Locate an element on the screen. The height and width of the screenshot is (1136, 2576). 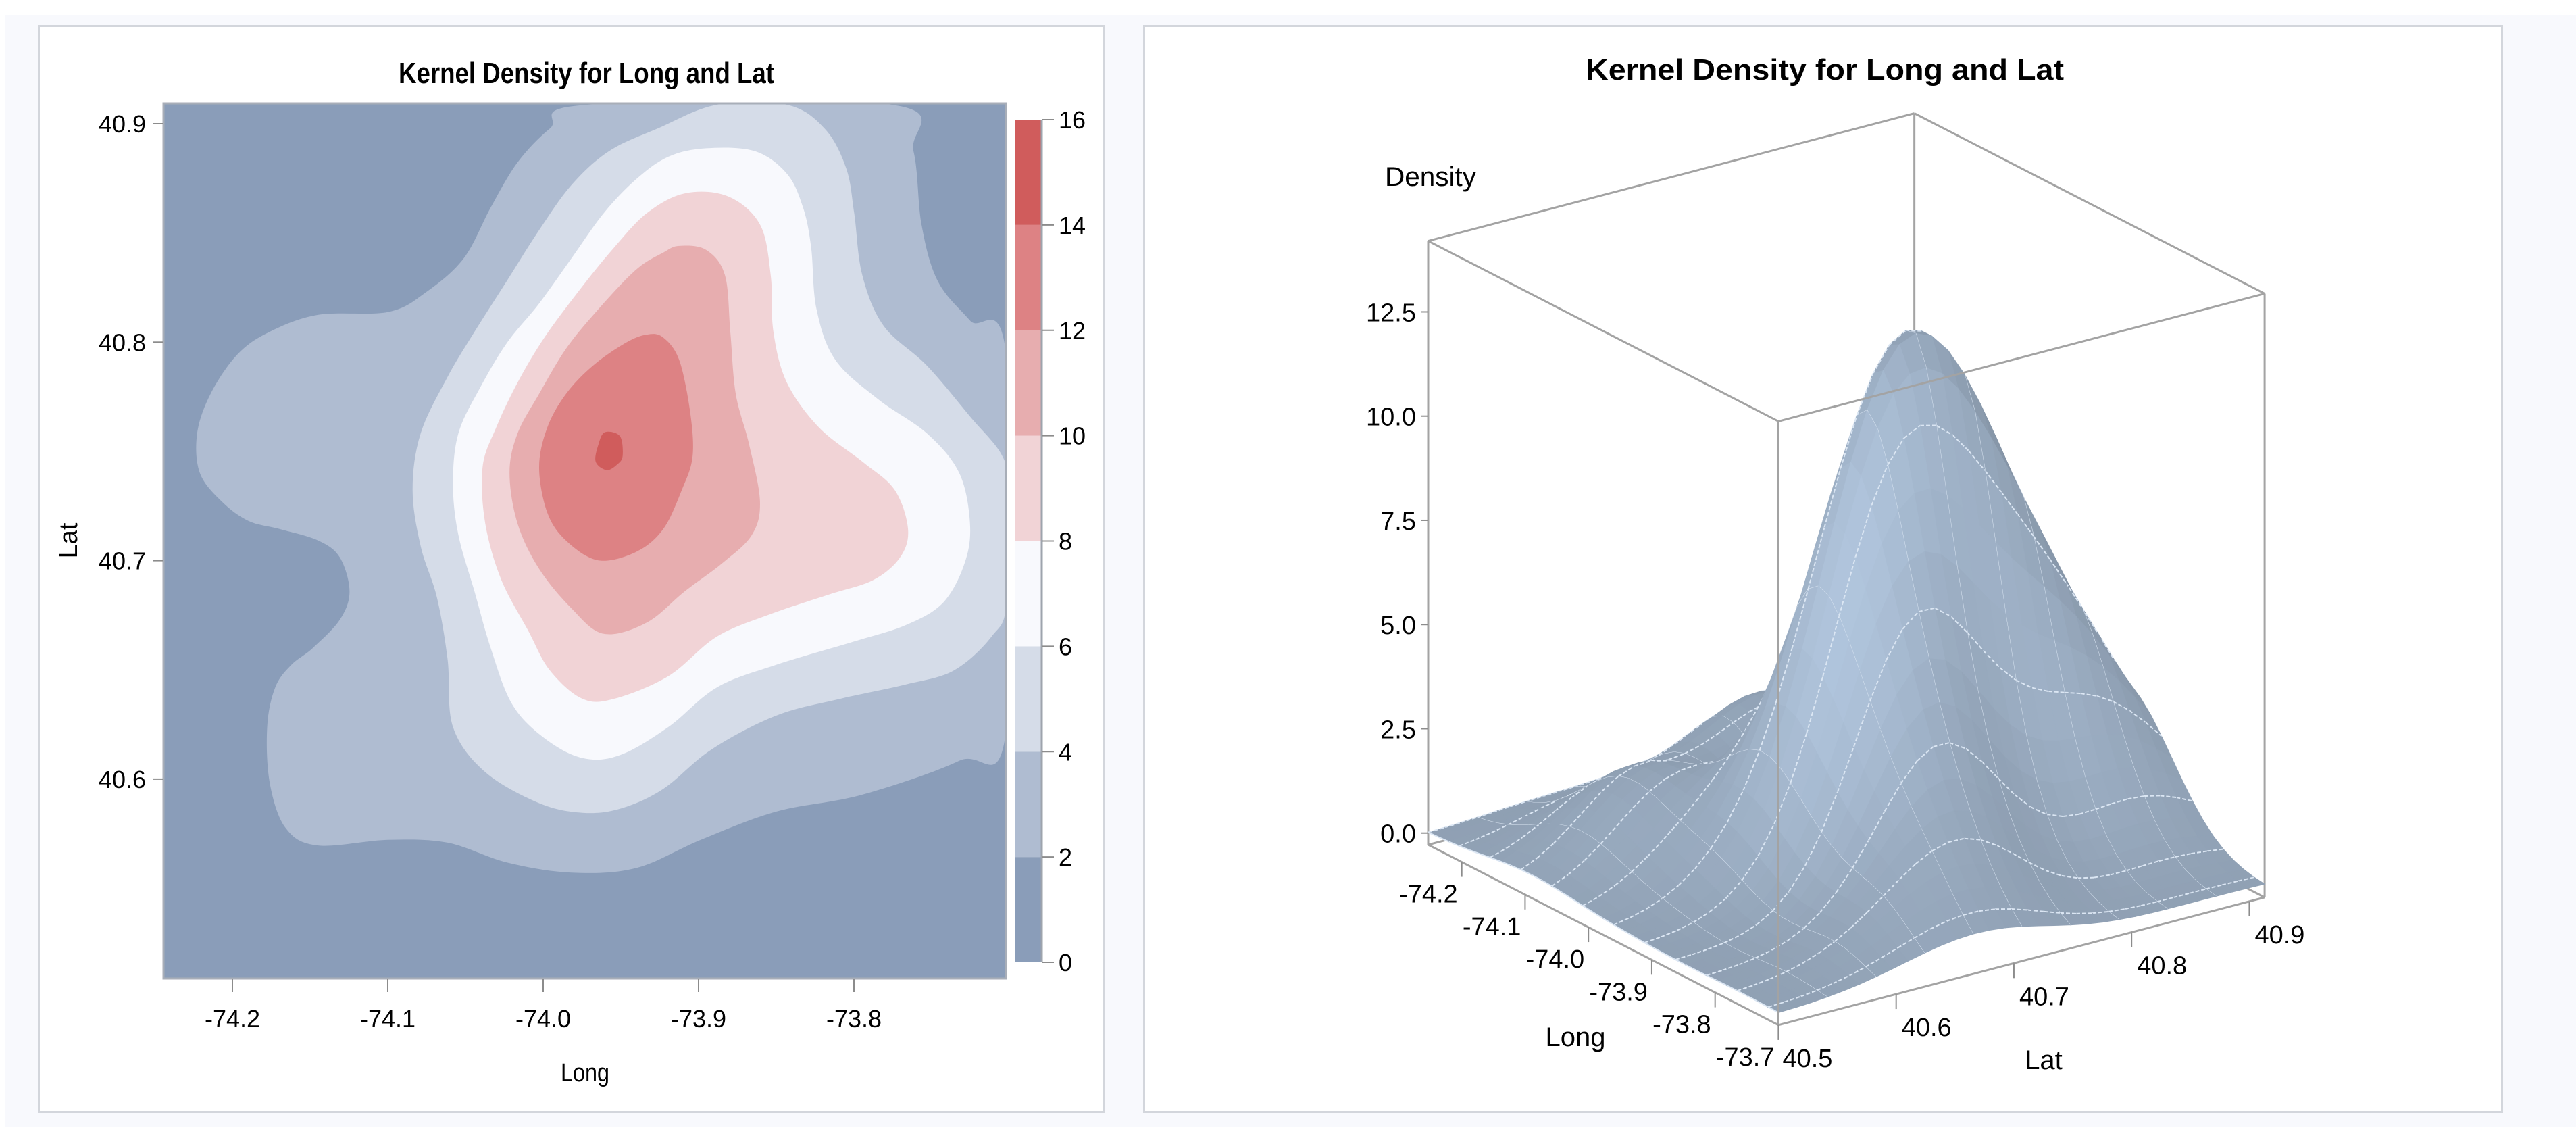
long-tick-label: -73.7 is located at coordinates (1745, 1057).